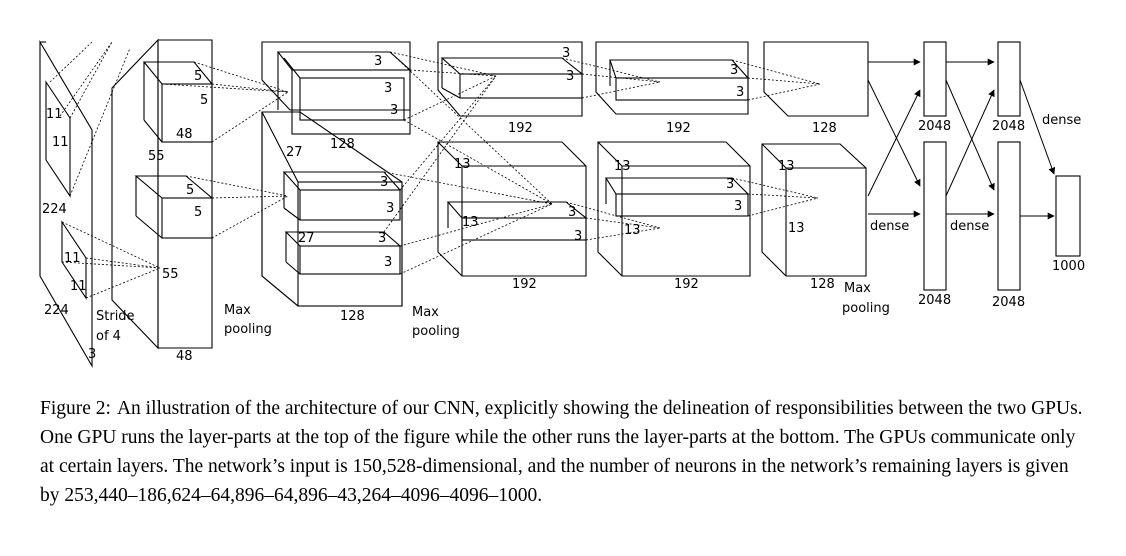 The width and height of the screenshot is (1126, 556). What do you see at coordinates (622, 166) in the screenshot?
I see `conv4-bot-size-a: 13` at bounding box center [622, 166].